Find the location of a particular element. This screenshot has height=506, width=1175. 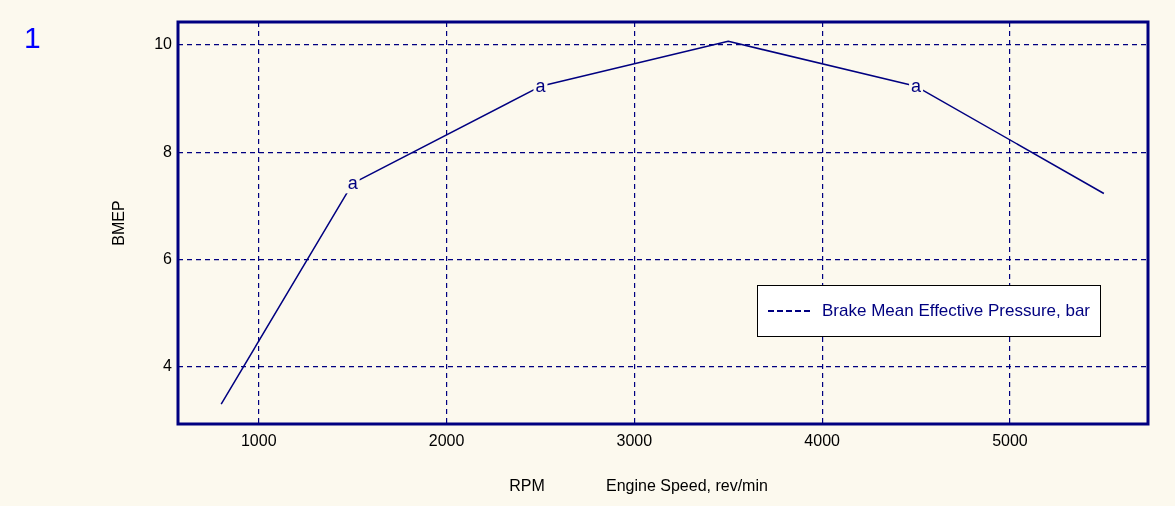

x-tick-label: 2000 is located at coordinates (446, 441).